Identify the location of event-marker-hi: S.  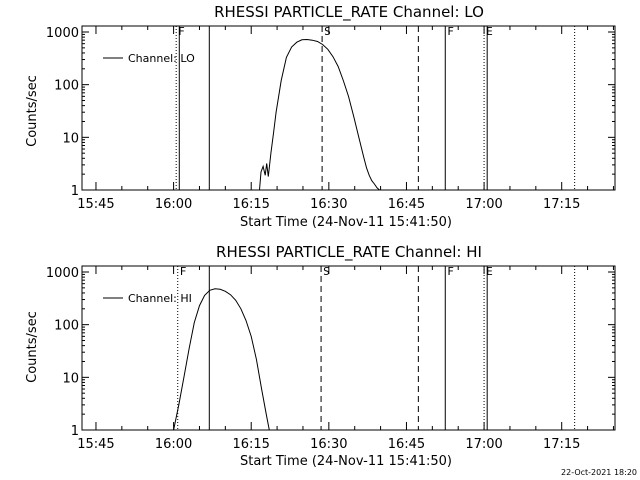
(326, 271).